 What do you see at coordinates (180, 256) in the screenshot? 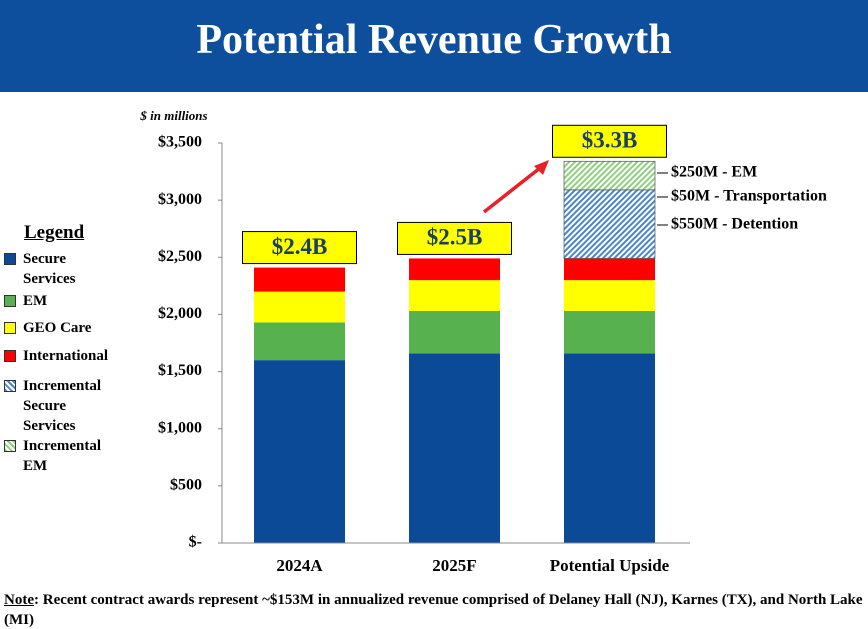
I see `y-tick-label: $2,500` at bounding box center [180, 256].